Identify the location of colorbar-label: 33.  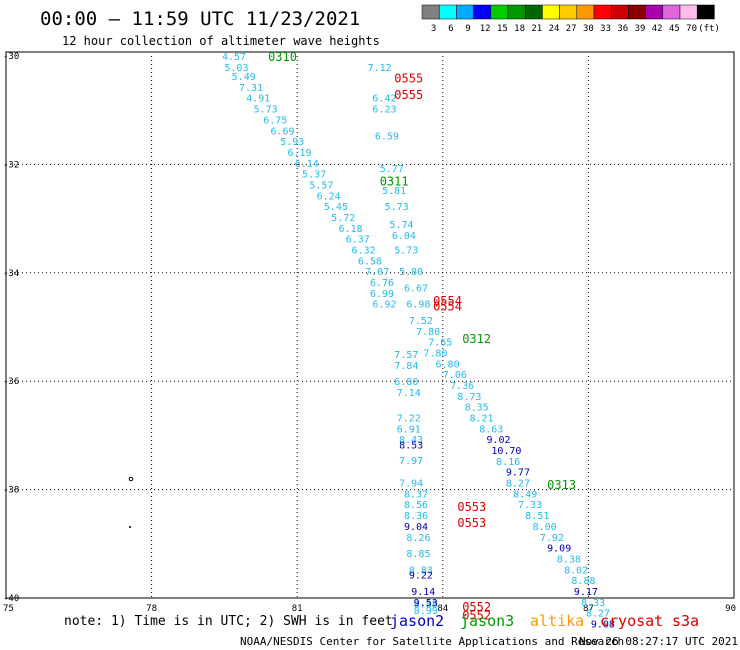
(605, 29).